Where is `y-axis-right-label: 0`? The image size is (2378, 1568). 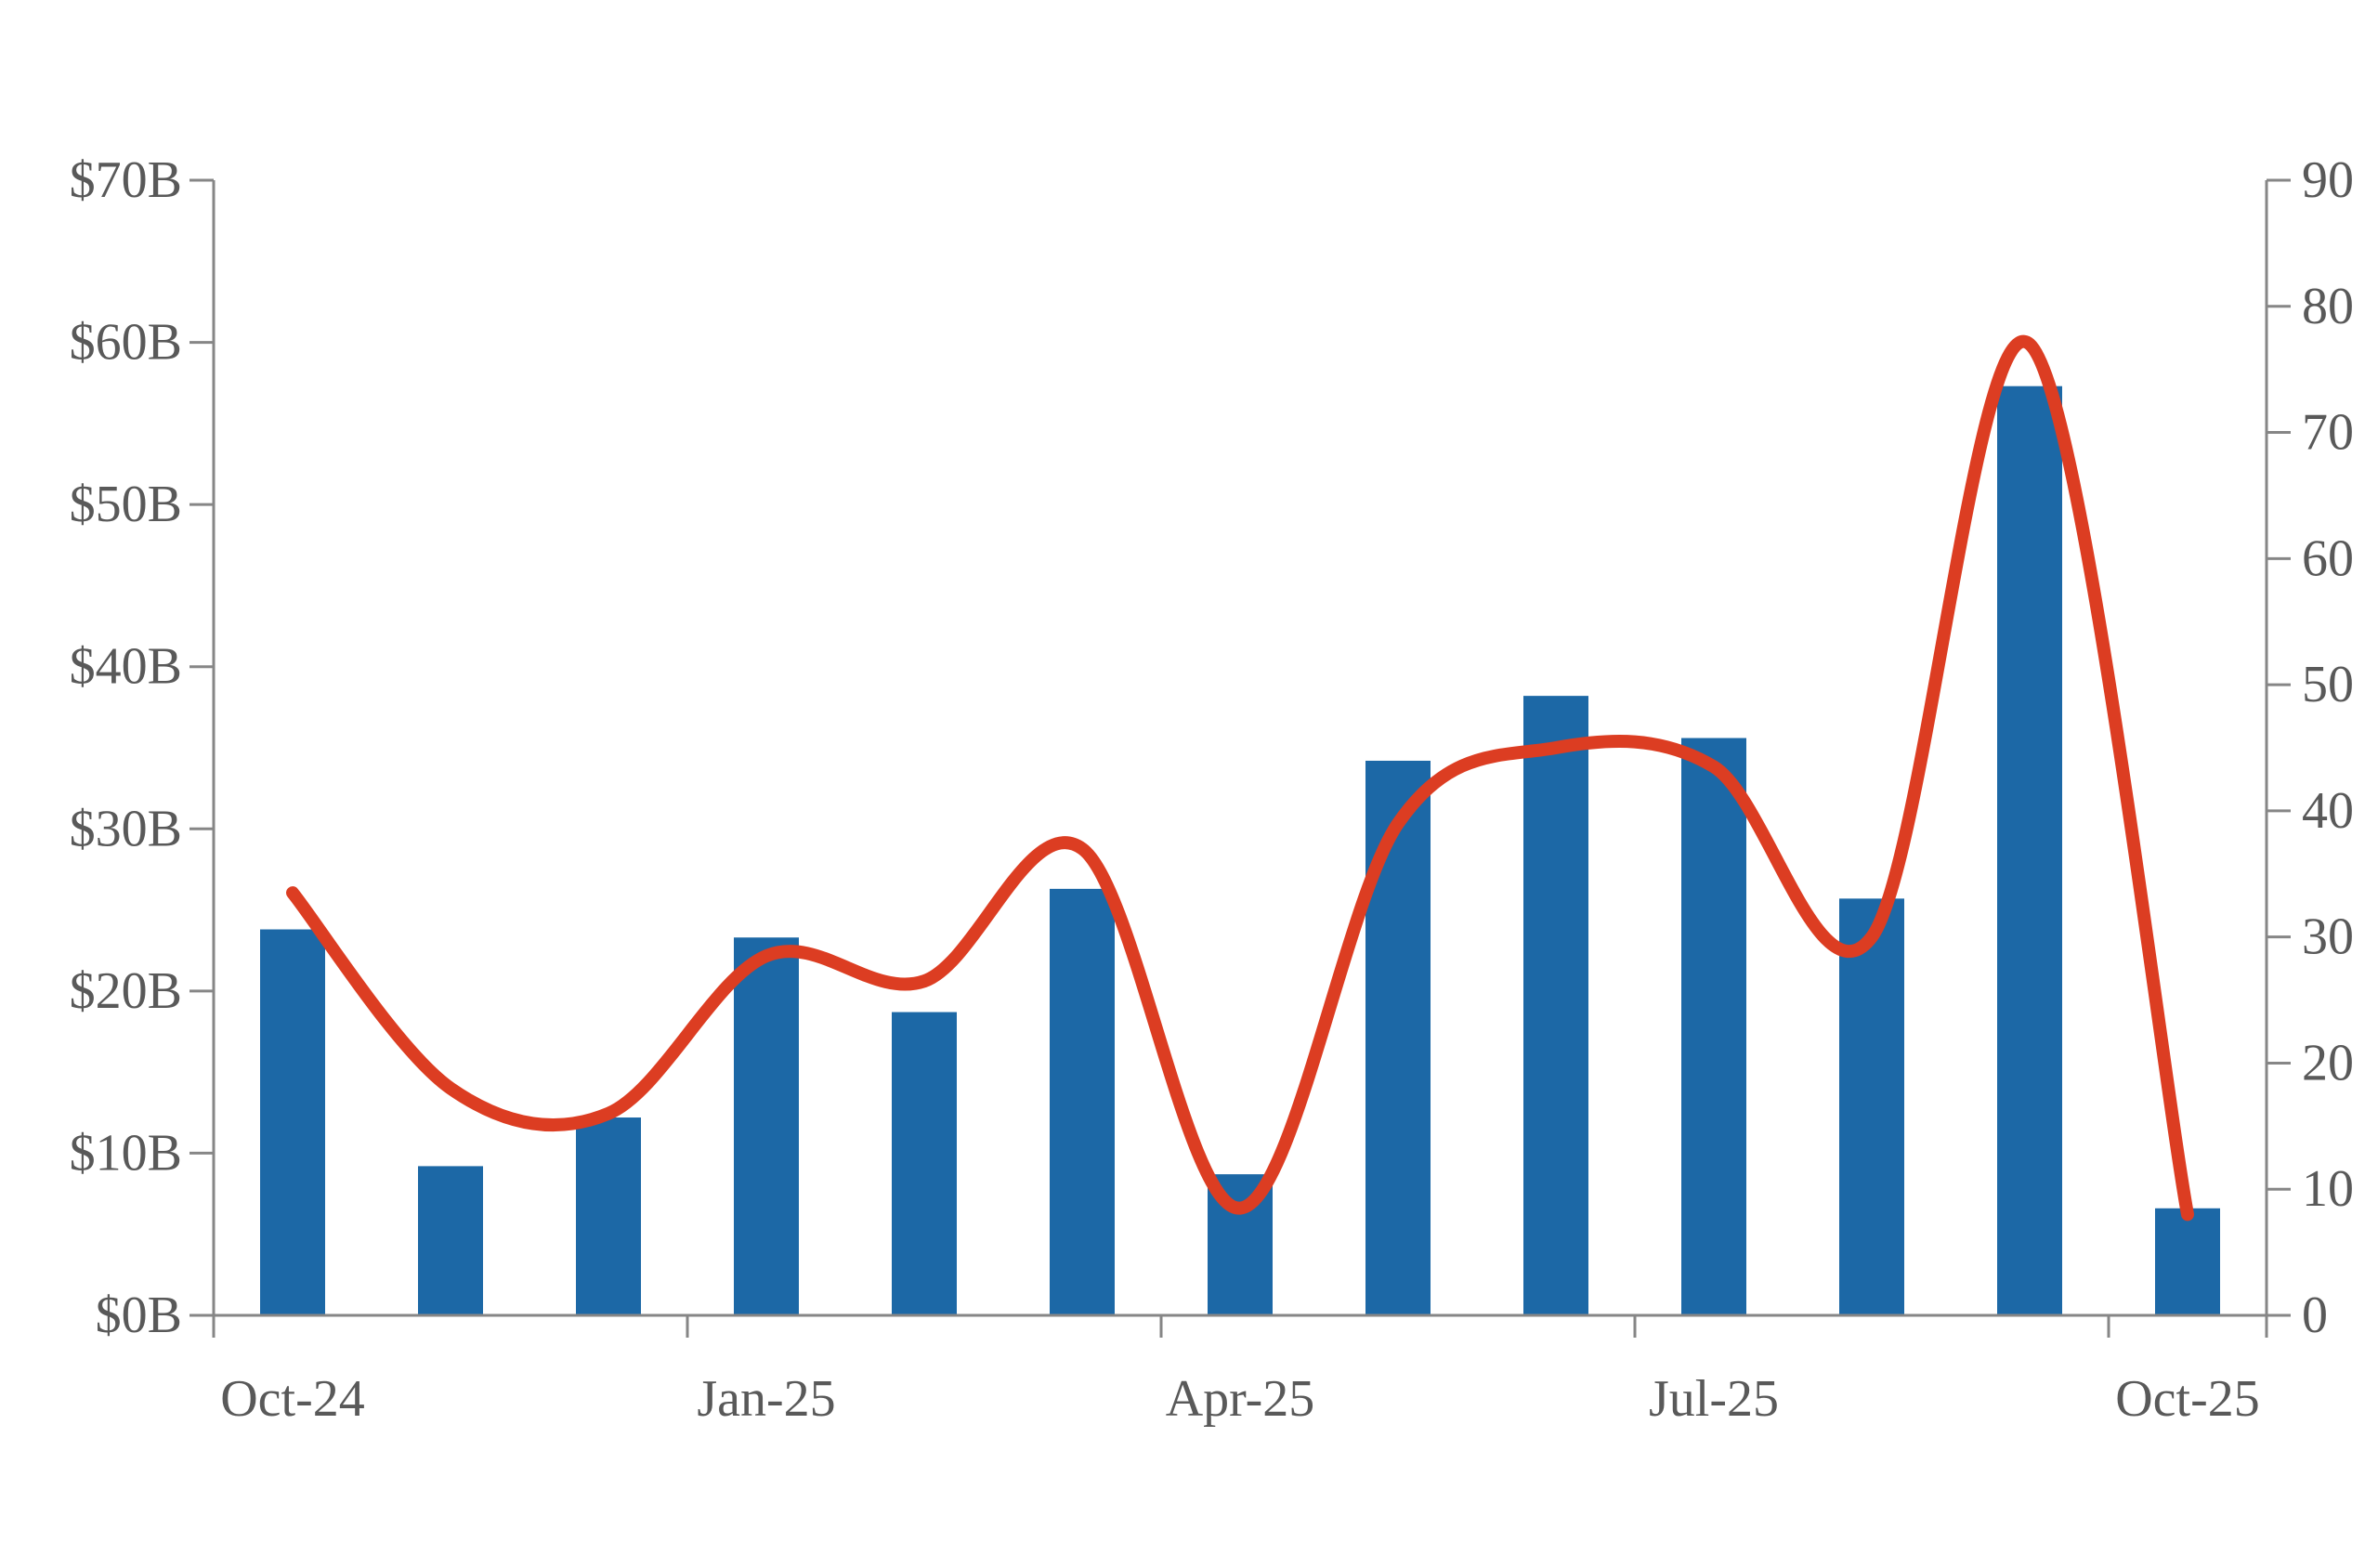
y-axis-right-label: 0 is located at coordinates (2315, 1315).